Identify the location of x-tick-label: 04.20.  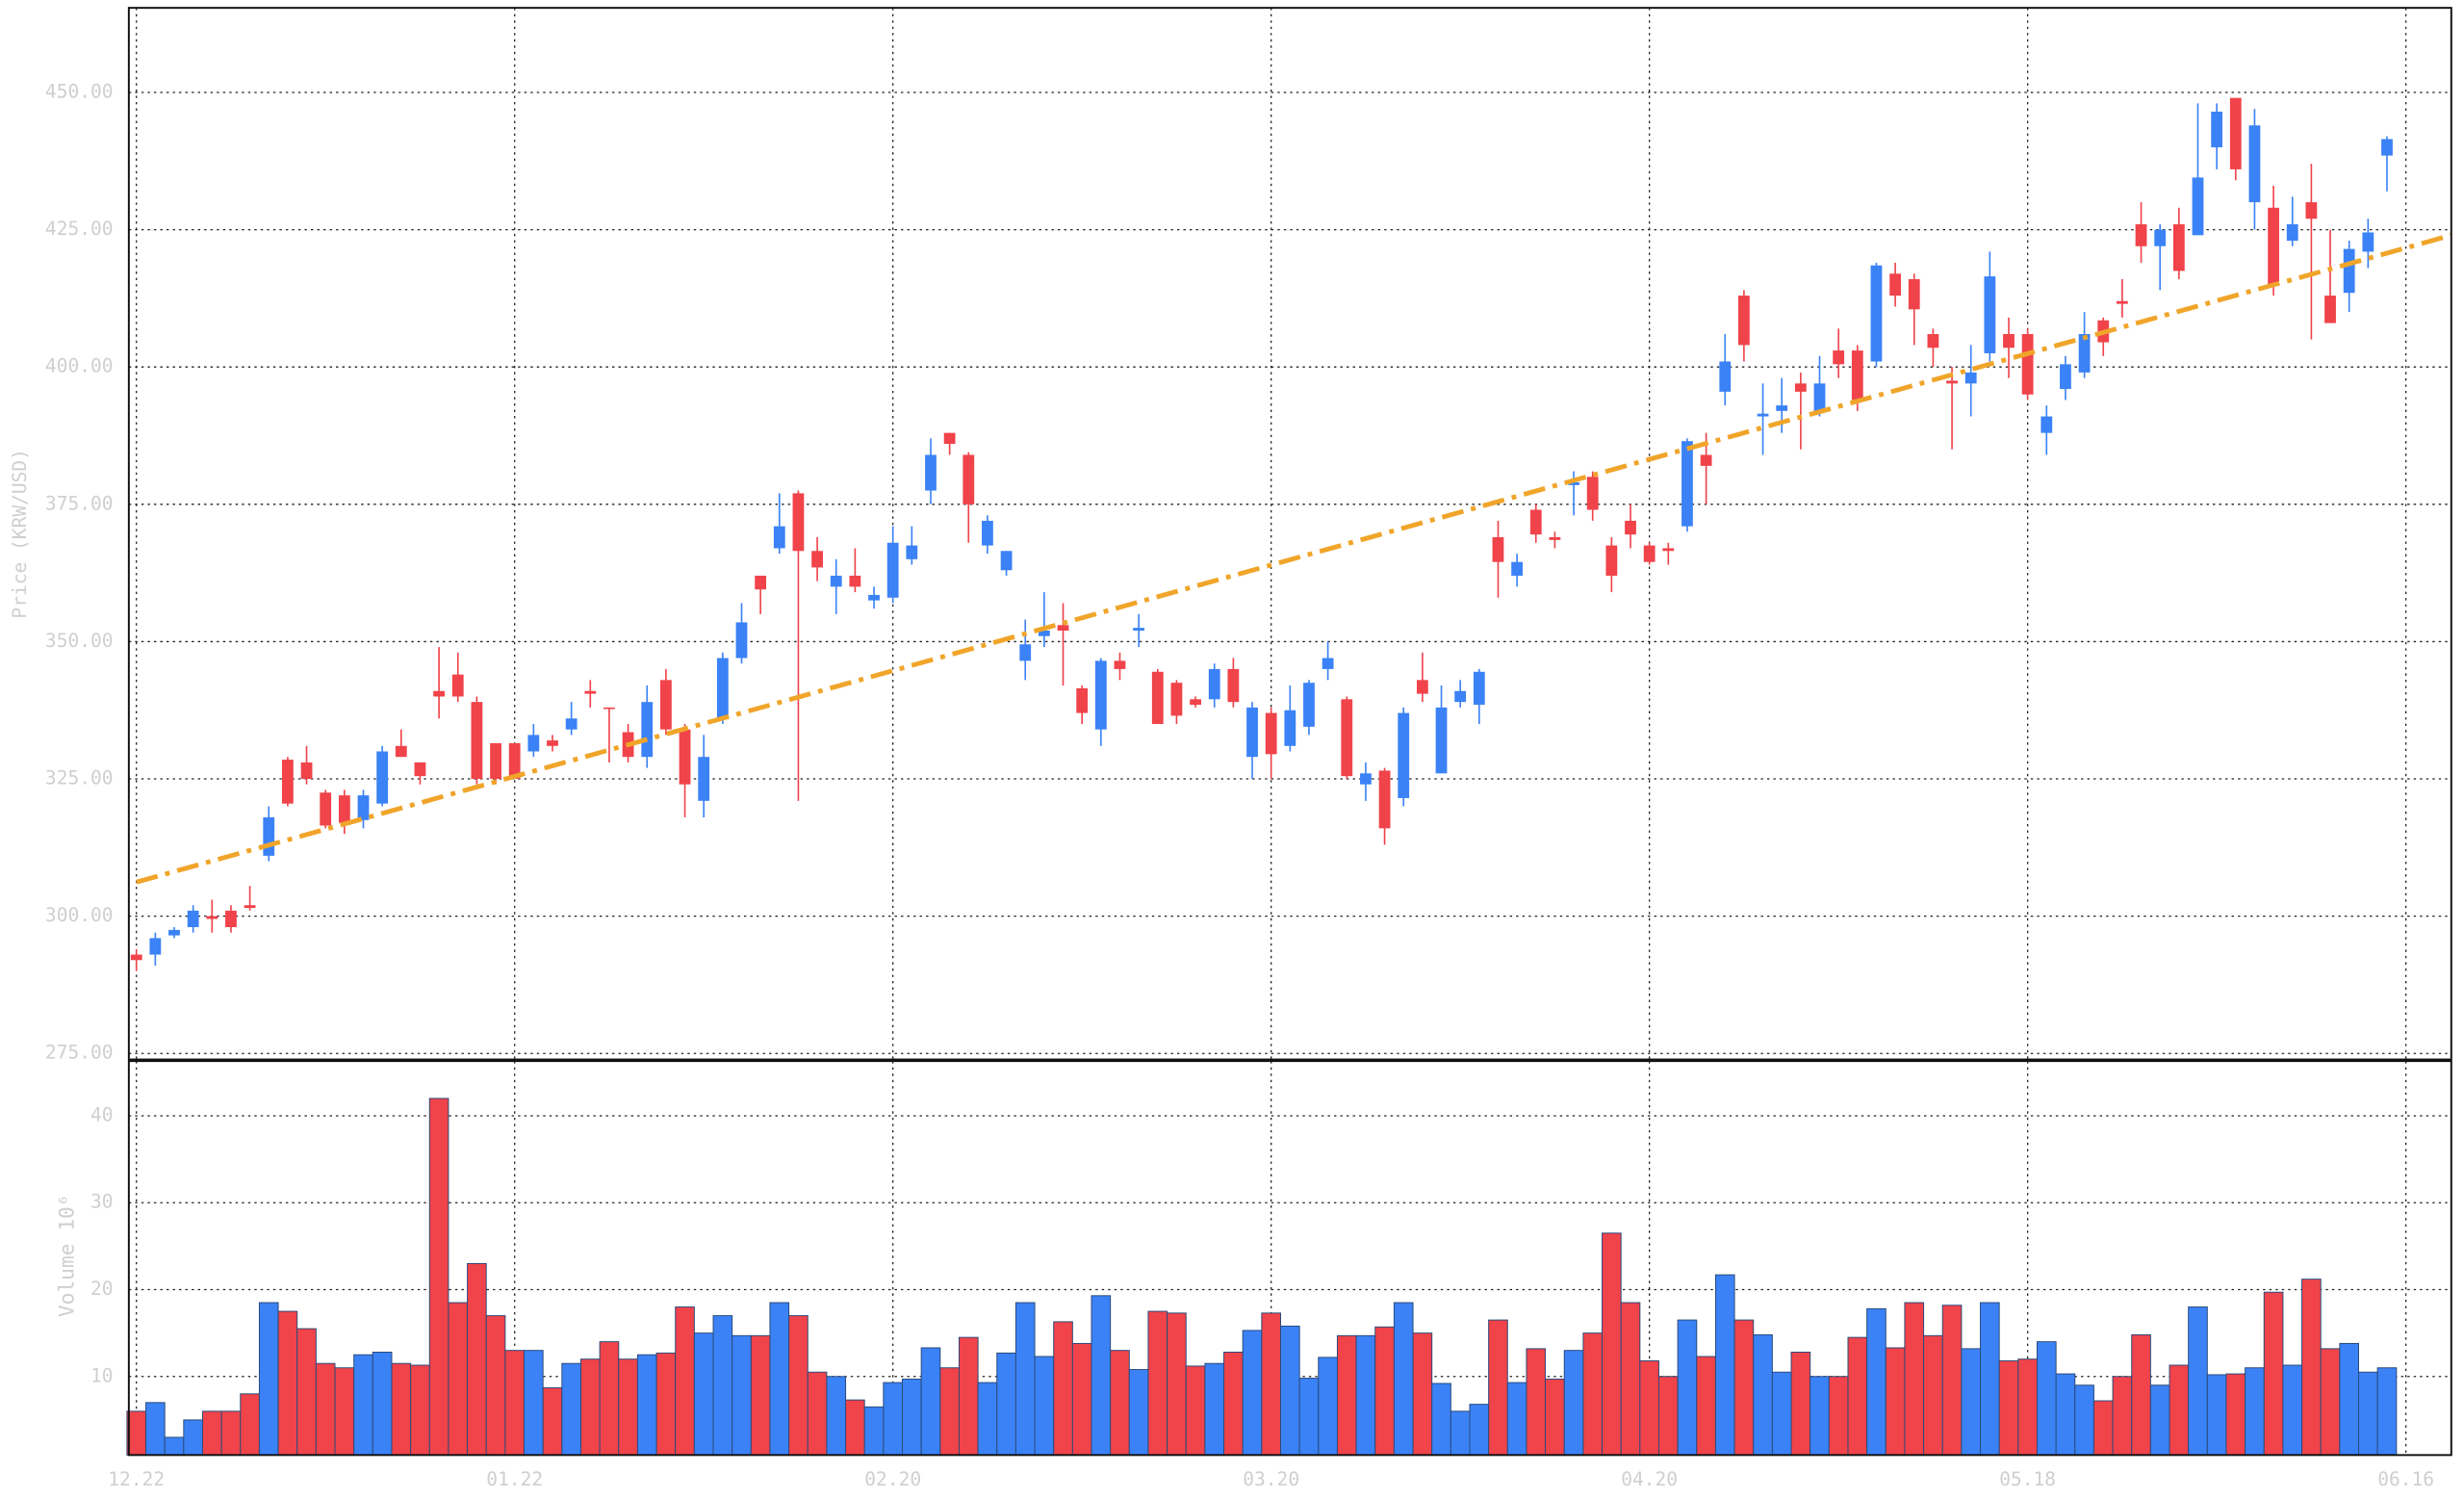
(1649, 1479).